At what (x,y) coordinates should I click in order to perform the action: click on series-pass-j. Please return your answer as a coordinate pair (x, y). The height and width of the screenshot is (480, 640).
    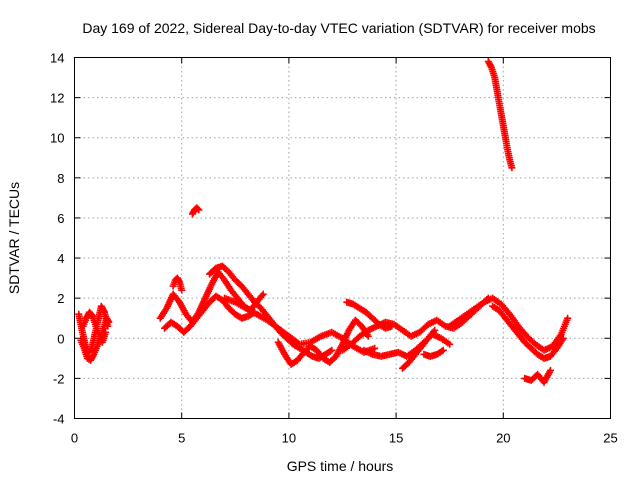
    Looking at the image, I should click on (323, 342).